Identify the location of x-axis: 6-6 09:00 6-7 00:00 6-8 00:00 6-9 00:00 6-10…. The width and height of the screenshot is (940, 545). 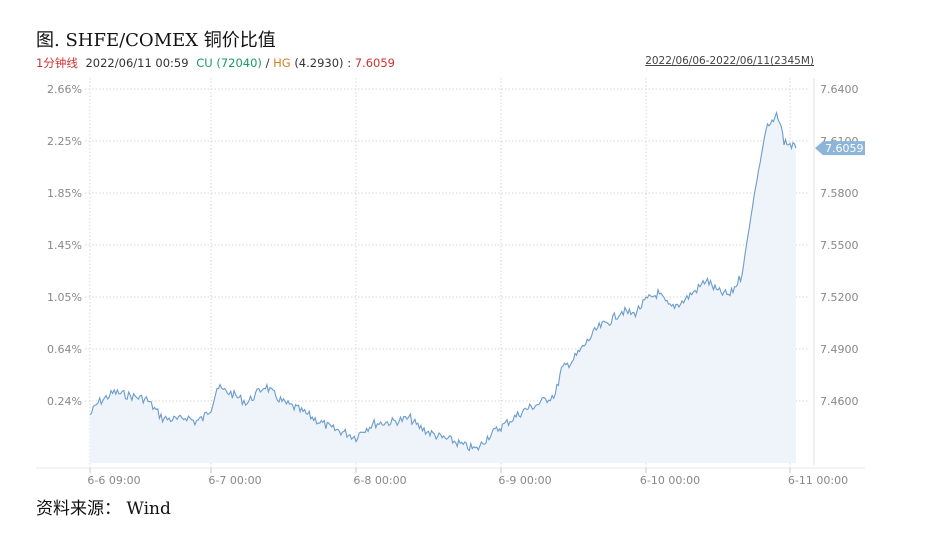
(467, 480).